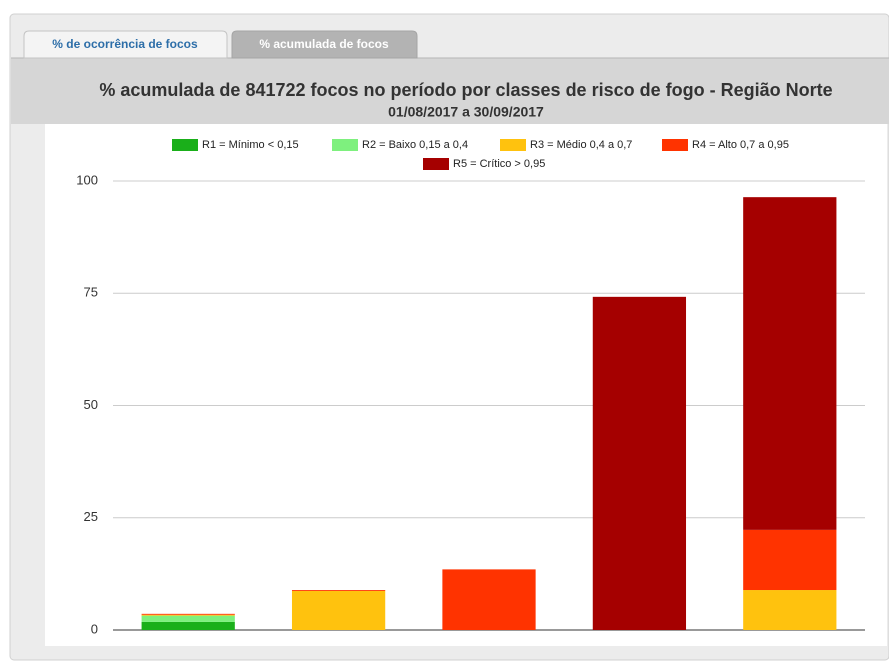  I want to click on y-tick-label: 50, so click(91, 404).